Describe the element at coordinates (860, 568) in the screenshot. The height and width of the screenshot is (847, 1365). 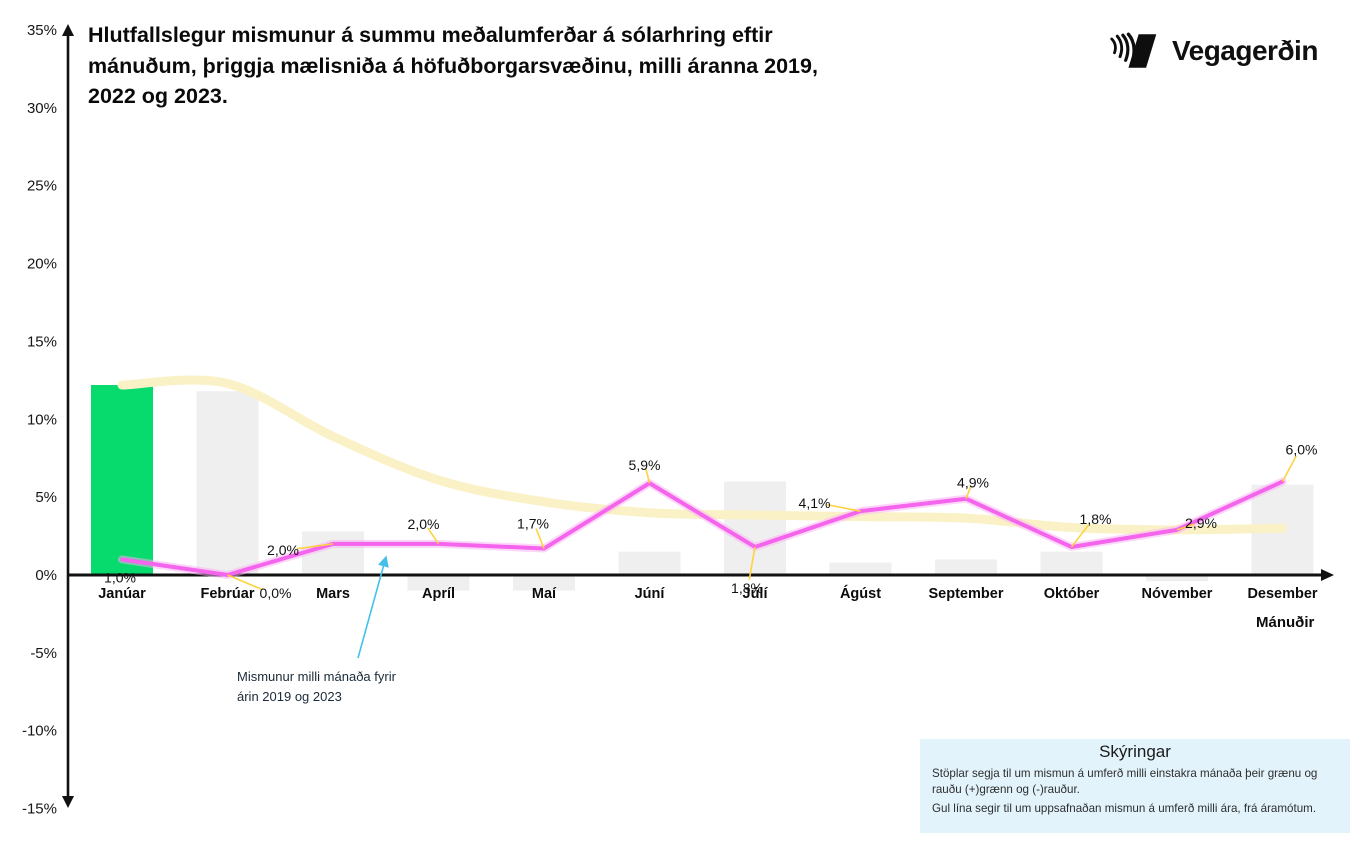
I see `bar-Ágúst` at that location.